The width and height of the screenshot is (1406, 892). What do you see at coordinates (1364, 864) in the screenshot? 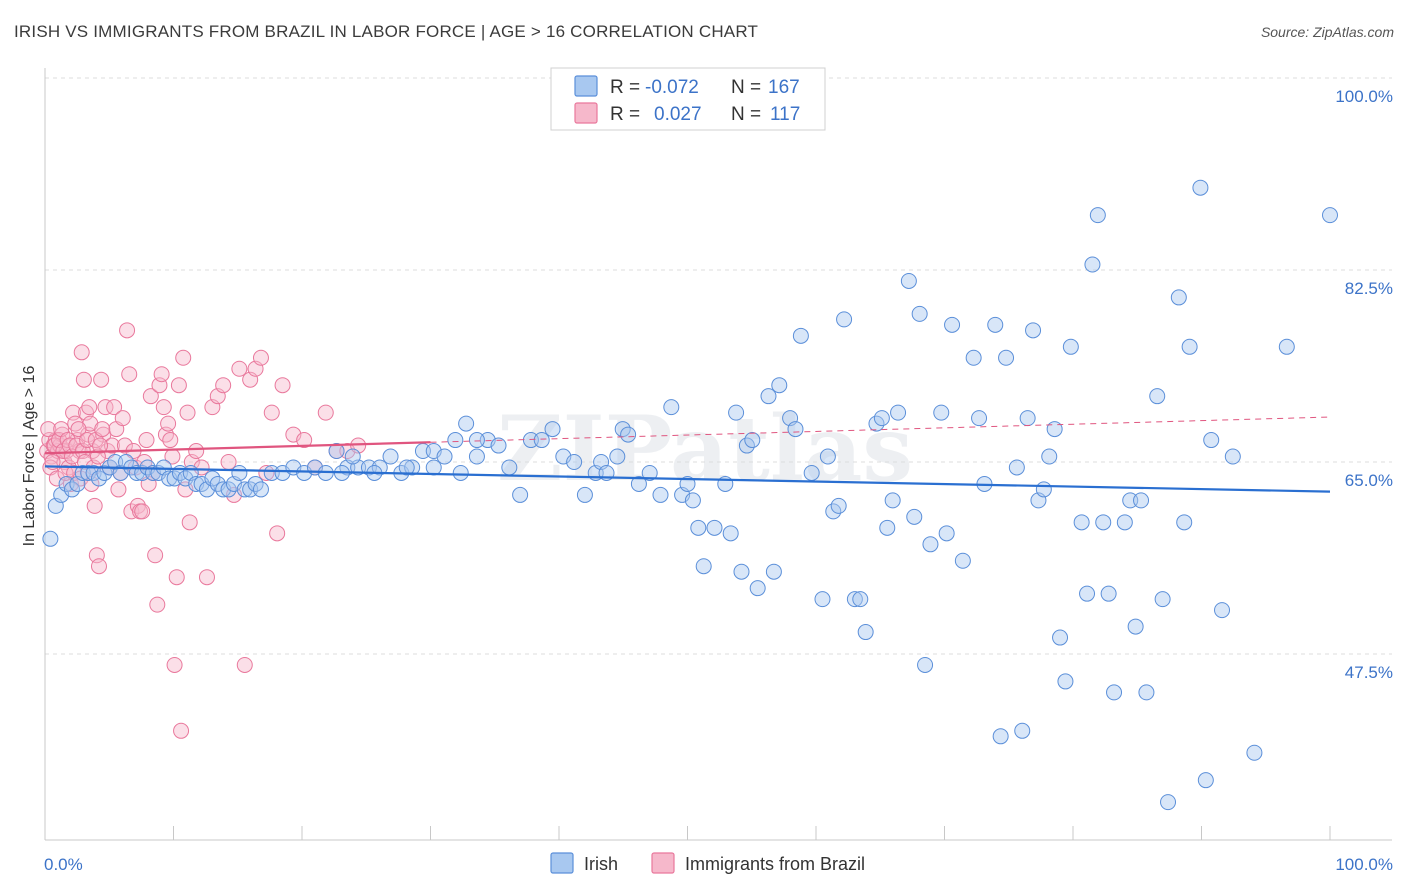
I see `x-tick-label: 100.0%` at bounding box center [1364, 864].